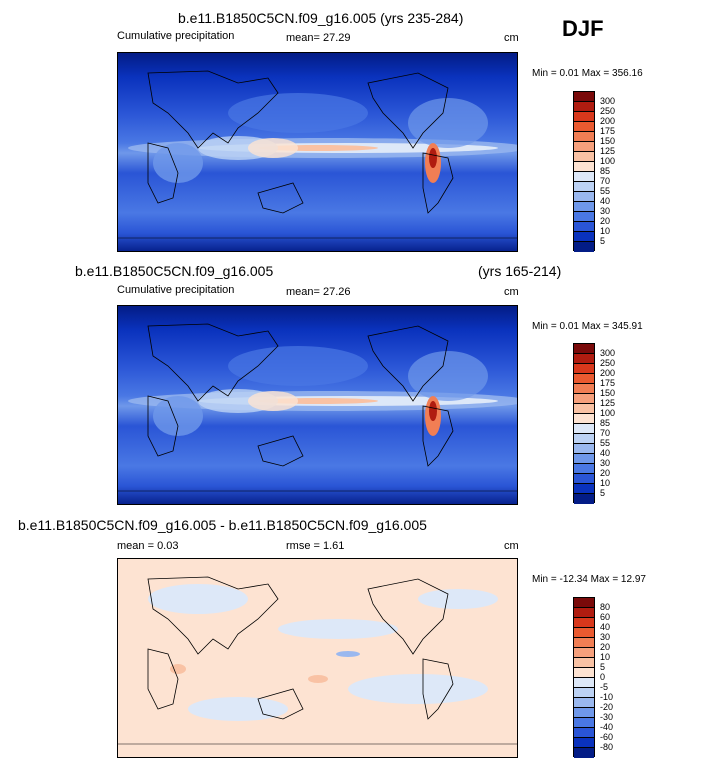 The height and width of the screenshot is (770, 702). What do you see at coordinates (607, 697) in the screenshot?
I see `colorbar-tick-label: -10` at bounding box center [607, 697].